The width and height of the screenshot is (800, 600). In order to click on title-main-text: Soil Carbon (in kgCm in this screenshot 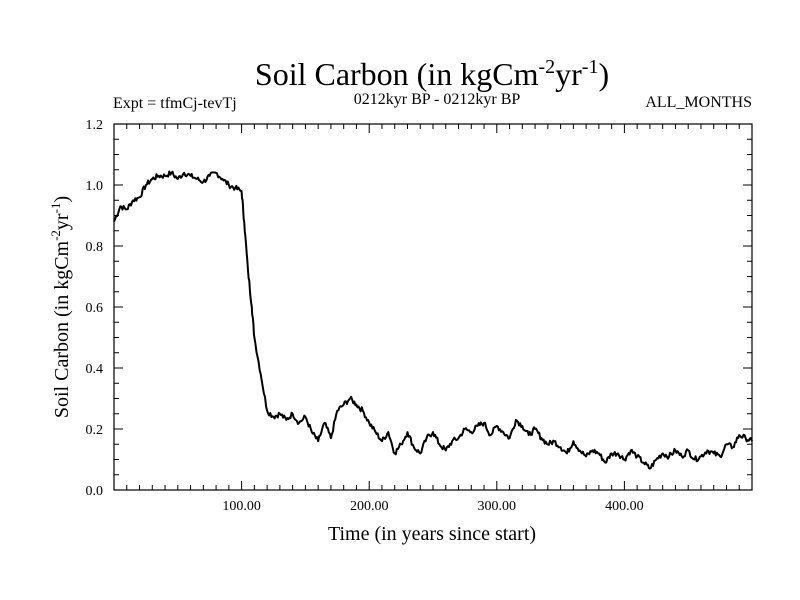, I will do `click(397, 74)`.